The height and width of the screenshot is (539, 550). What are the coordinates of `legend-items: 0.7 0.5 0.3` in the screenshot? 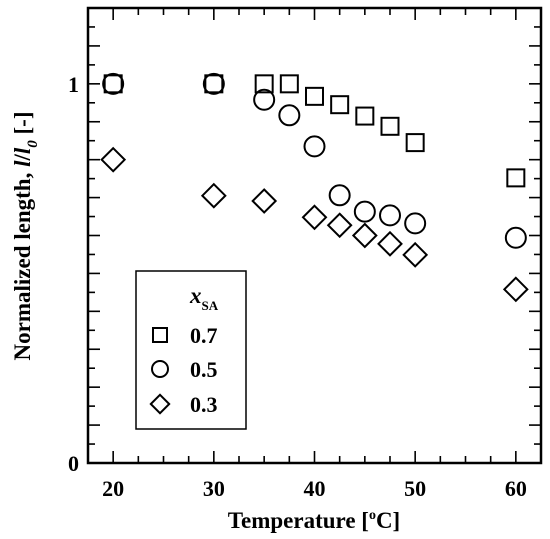 It's located at (183, 370).